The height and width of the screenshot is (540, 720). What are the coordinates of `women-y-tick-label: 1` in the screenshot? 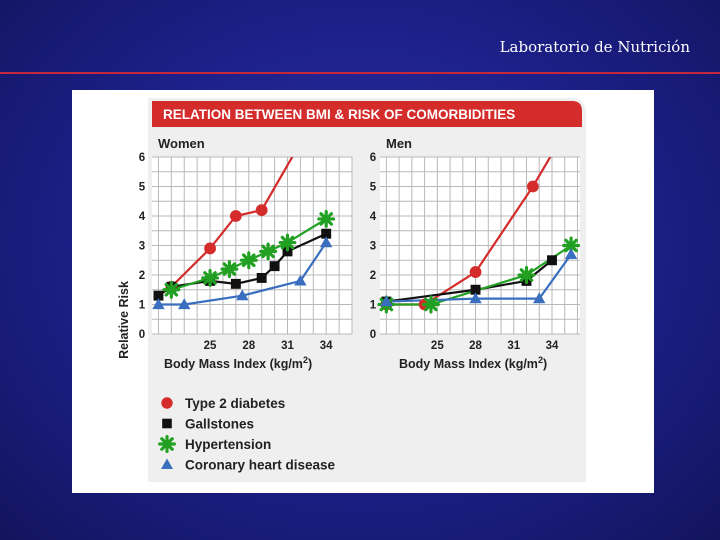 It's located at (142, 306).